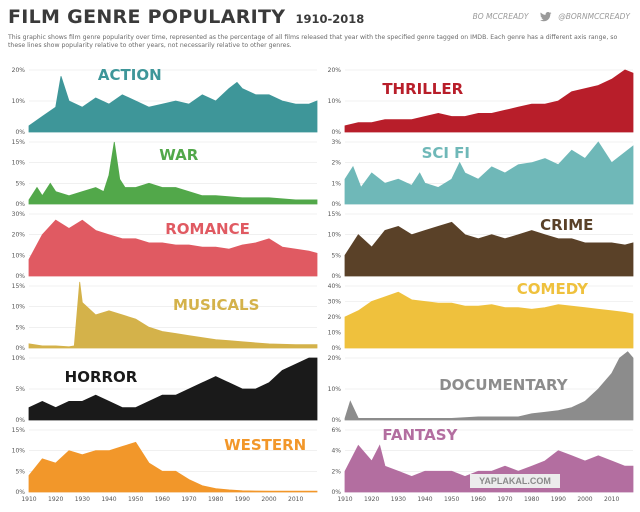  I want to click on y-tick-label: 6%, so click(336, 430).